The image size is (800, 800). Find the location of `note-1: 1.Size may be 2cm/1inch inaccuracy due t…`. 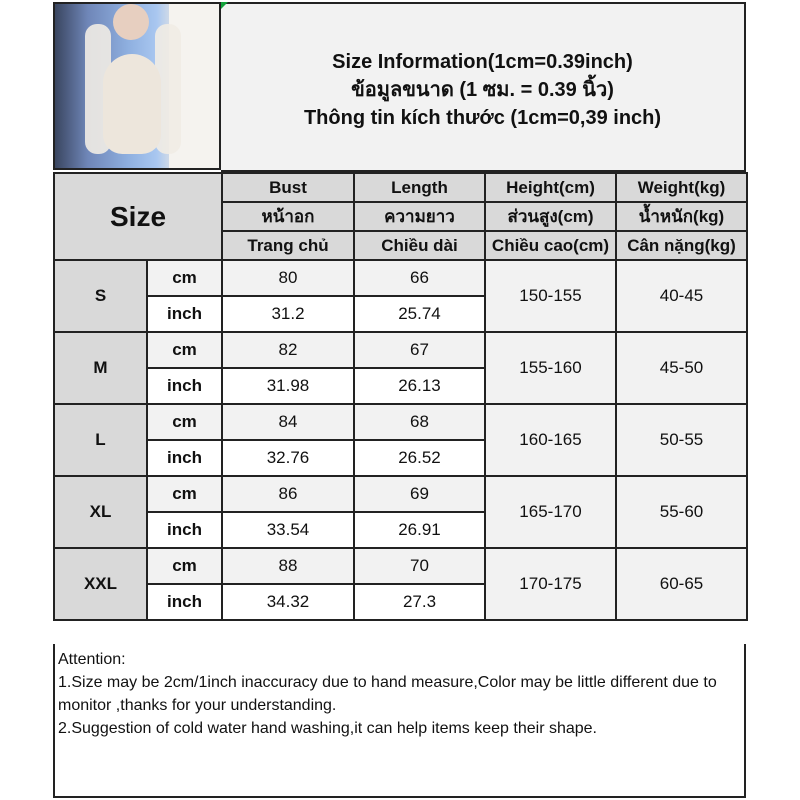

note-1: 1.Size may be 2cm/1inch inaccuracy due t… is located at coordinates (387, 694).